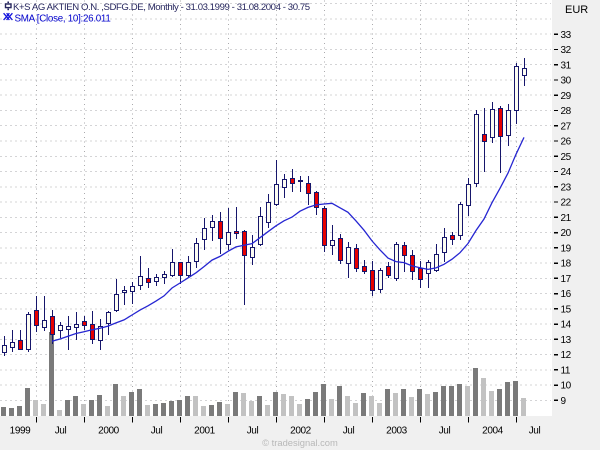 Image resolution: width=600 pixels, height=450 pixels. I want to click on svg-text: 14, so click(566, 325).